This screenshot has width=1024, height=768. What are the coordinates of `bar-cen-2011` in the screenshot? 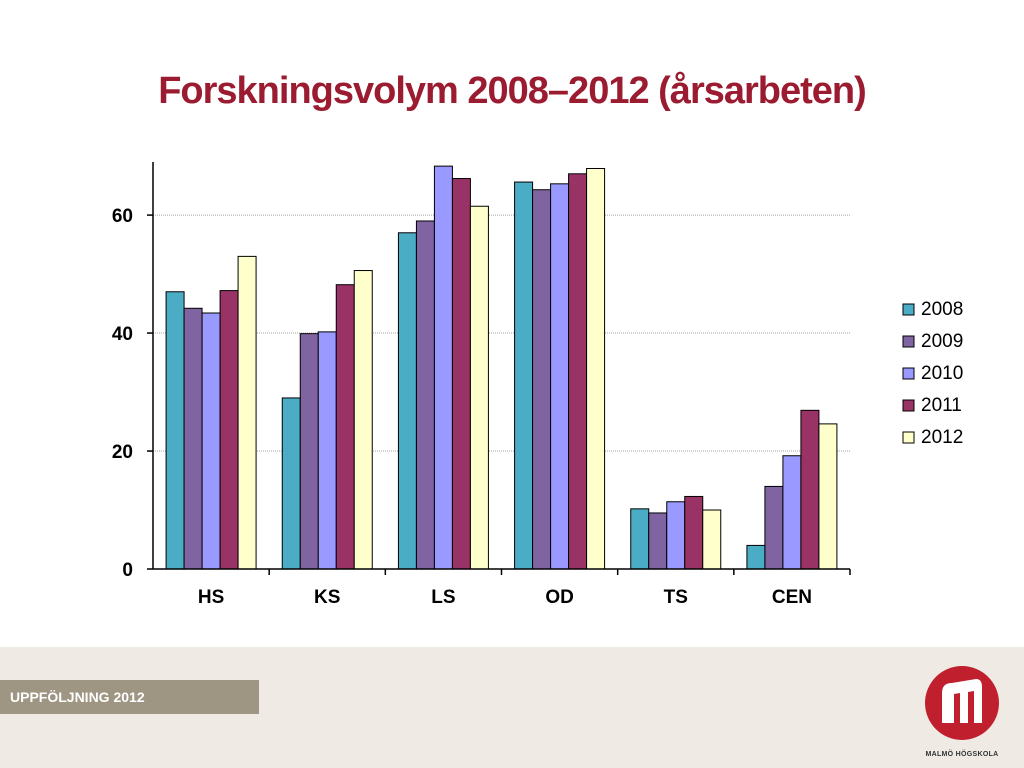 It's located at (810, 489).